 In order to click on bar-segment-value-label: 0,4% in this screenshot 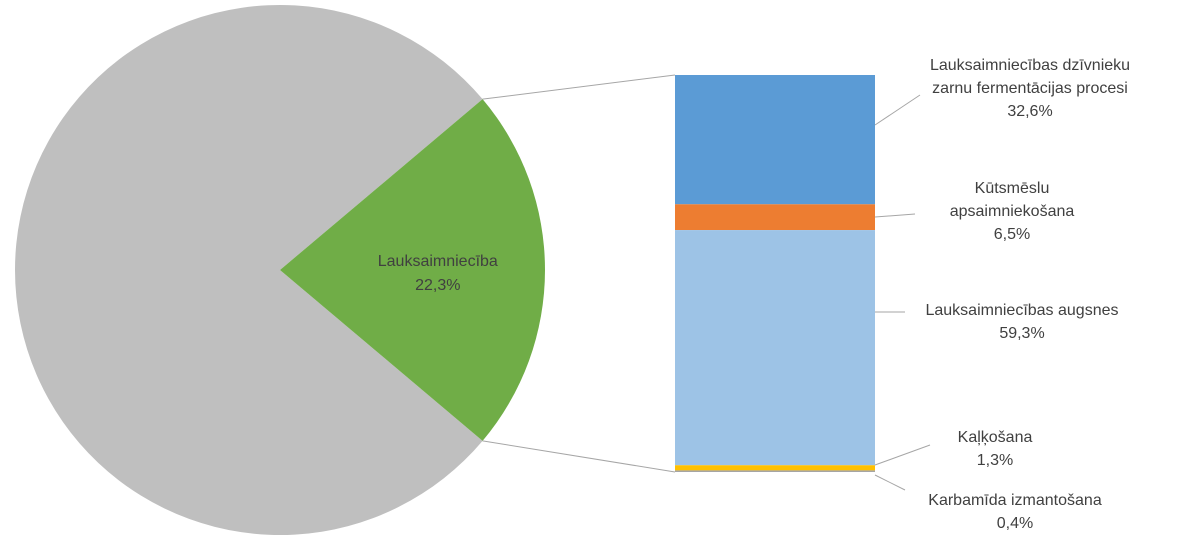, I will do `click(1015, 523)`.